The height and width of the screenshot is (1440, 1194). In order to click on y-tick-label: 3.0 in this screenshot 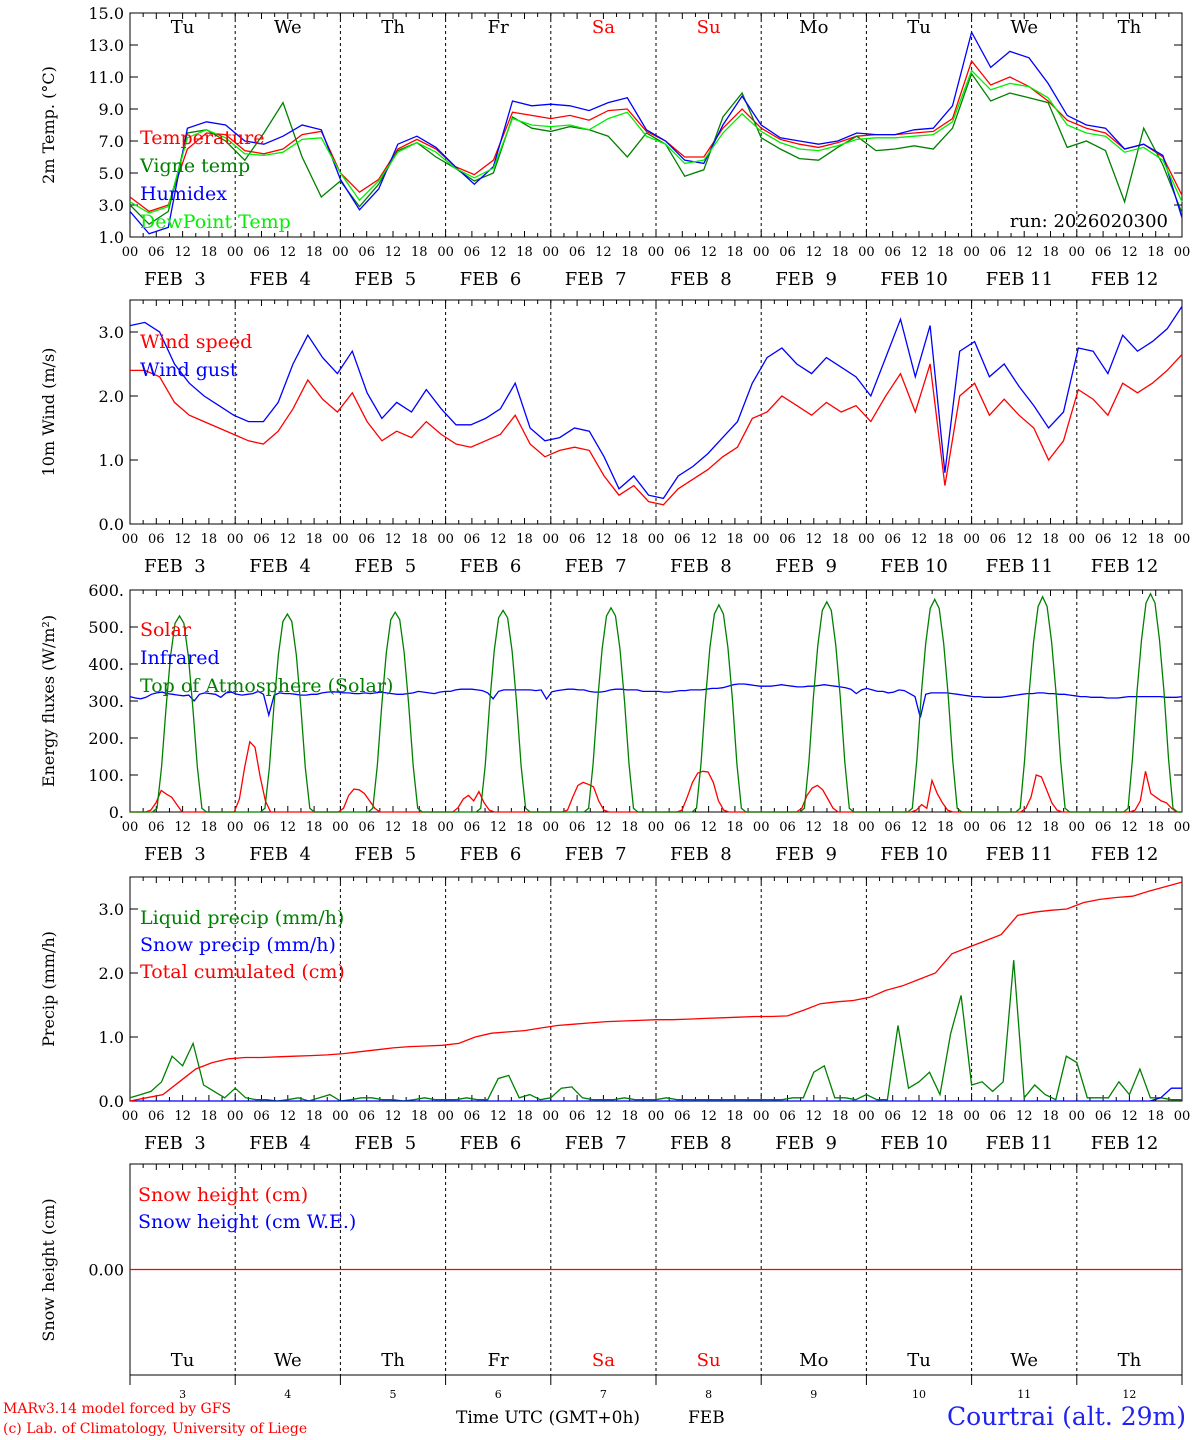, I will do `click(111, 332)`.